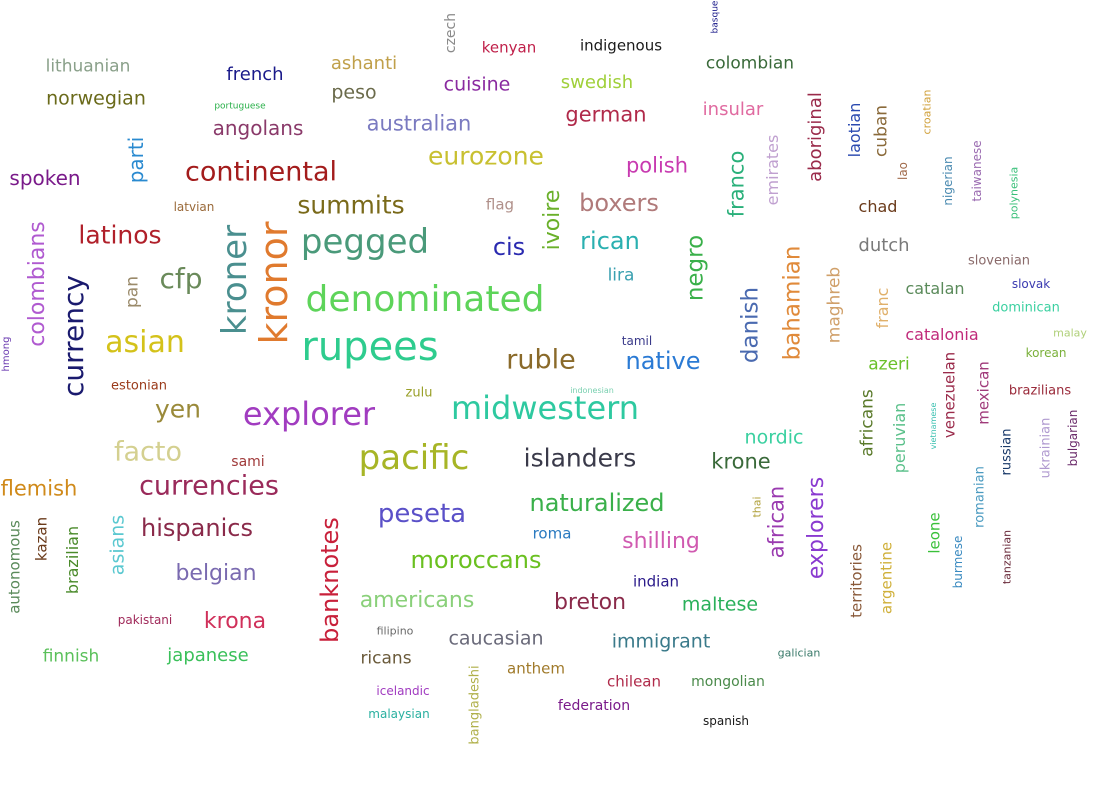 The width and height of the screenshot is (1107, 799). I want to click on word-burmese: burmese, so click(958, 562).